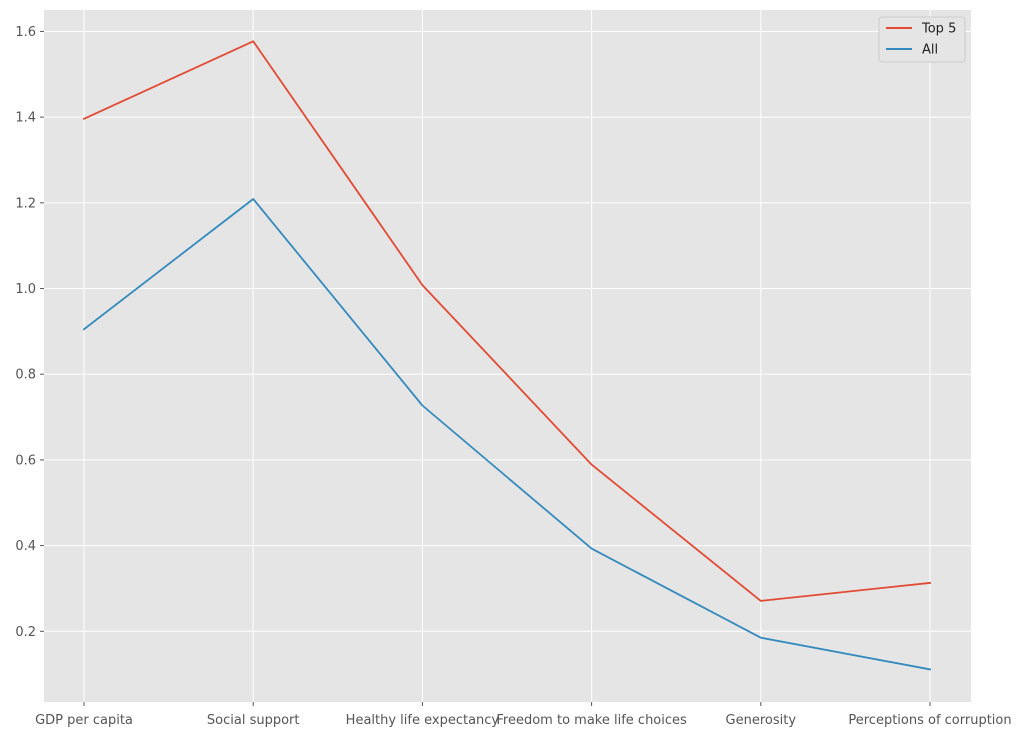 This screenshot has height=736, width=1026. What do you see at coordinates (761, 720) in the screenshot?
I see `x-tick-label: Generosity` at bounding box center [761, 720].